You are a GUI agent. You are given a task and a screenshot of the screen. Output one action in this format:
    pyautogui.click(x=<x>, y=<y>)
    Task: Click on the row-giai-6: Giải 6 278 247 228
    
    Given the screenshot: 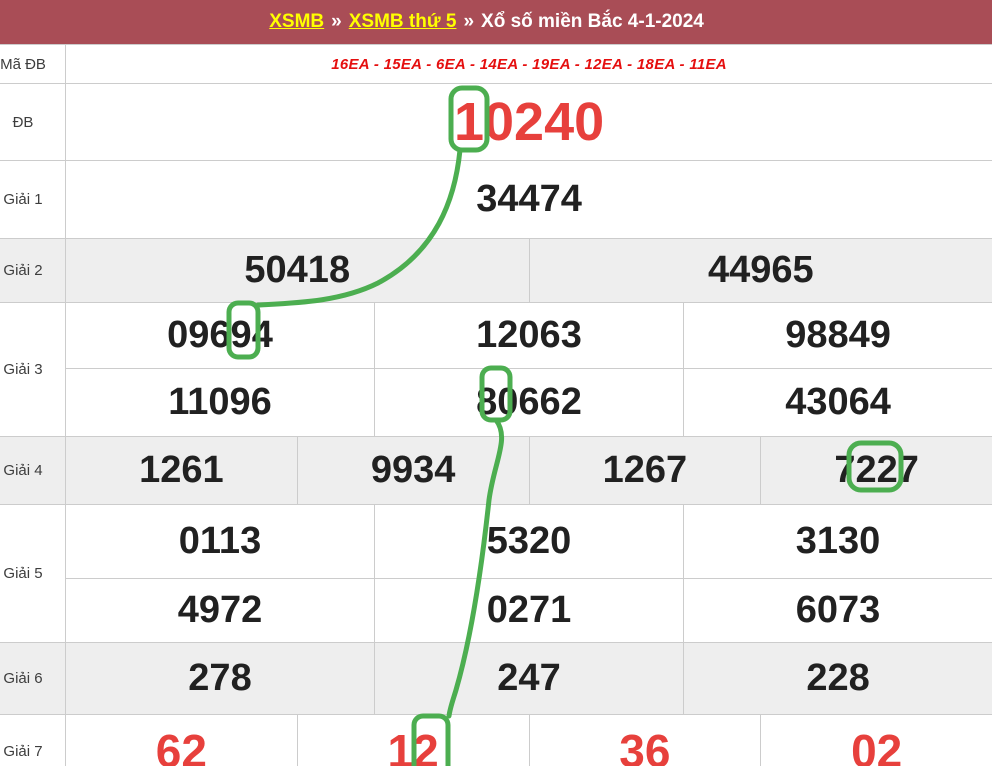 What is the action you would take?
    pyautogui.click(x=496, y=678)
    